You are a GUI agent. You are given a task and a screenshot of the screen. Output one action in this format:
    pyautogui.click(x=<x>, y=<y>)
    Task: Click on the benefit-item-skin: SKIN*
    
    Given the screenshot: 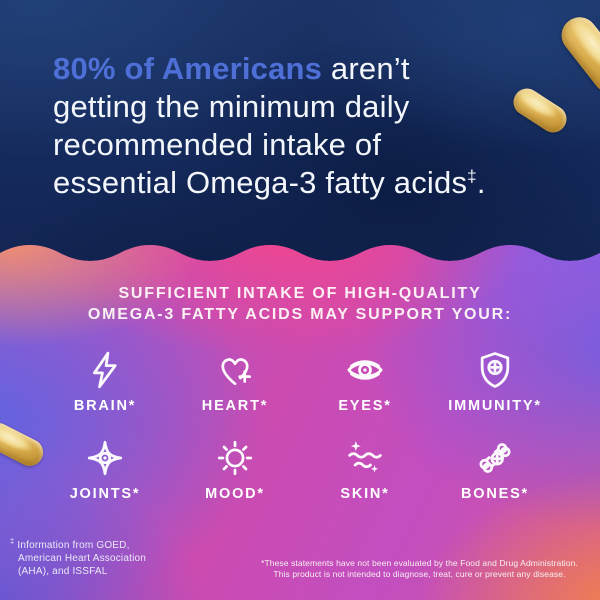 What is the action you would take?
    pyautogui.click(x=365, y=469)
    